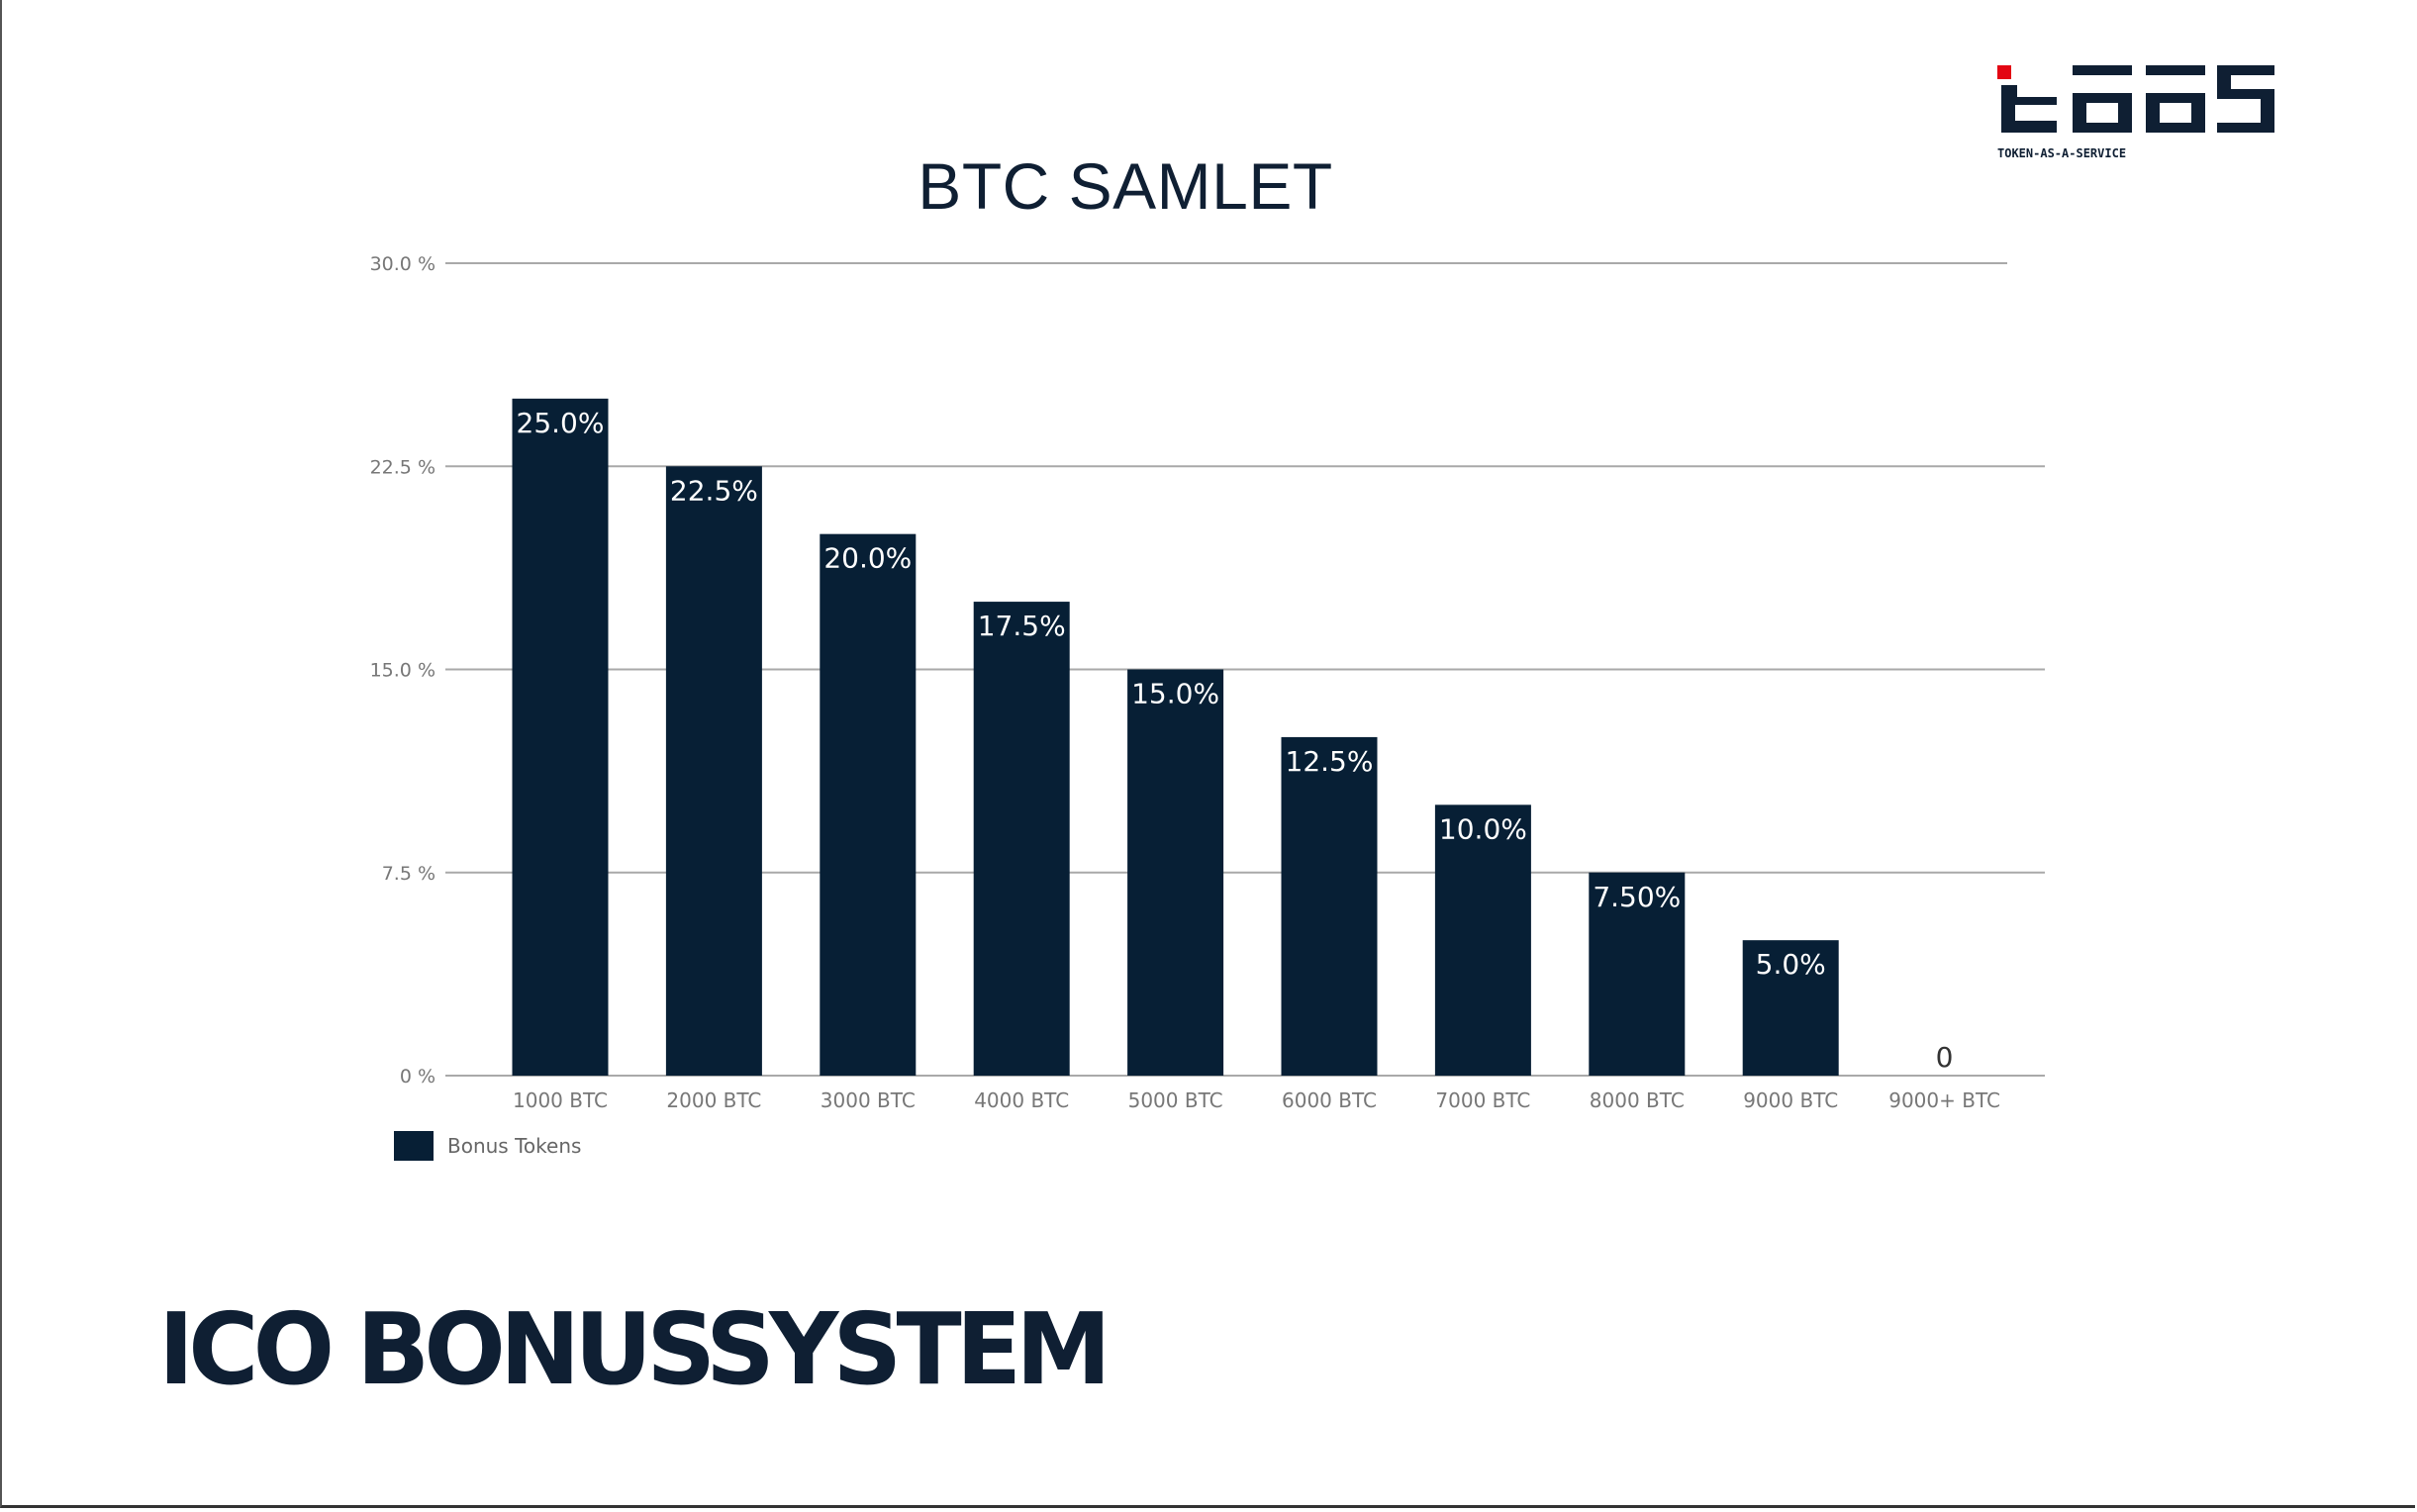 The width and height of the screenshot is (2417, 1512). Describe the element at coordinates (514, 1146) in the screenshot. I see `legend-label: Bonus Tokens` at that location.